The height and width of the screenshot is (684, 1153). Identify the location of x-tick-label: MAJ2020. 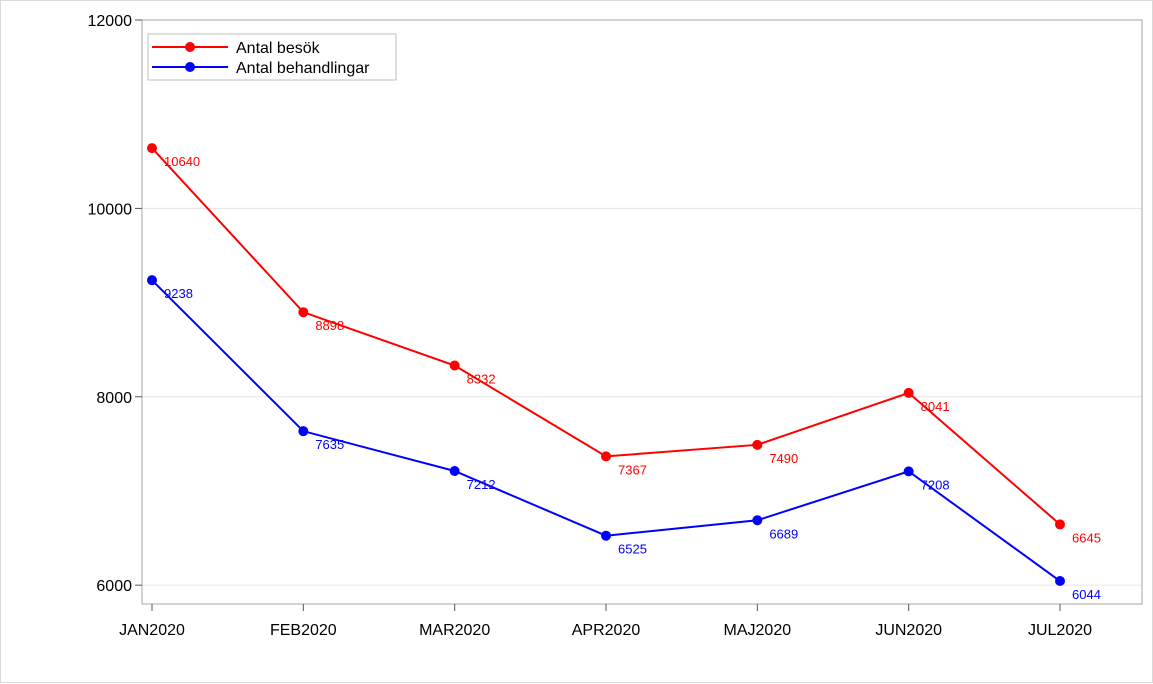
(758, 630).